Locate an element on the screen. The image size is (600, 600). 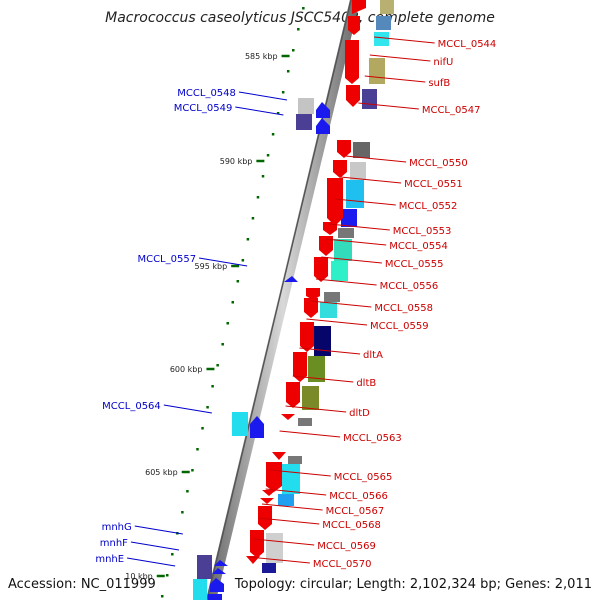
gene-name: dltA is located at coordinates (373, 355).